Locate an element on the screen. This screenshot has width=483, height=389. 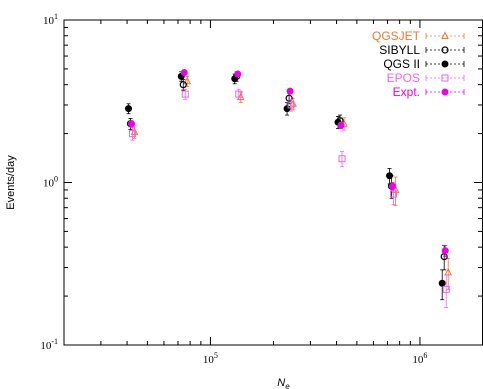
y-tick-label: 10⁻¹ is located at coordinates (49, 344).